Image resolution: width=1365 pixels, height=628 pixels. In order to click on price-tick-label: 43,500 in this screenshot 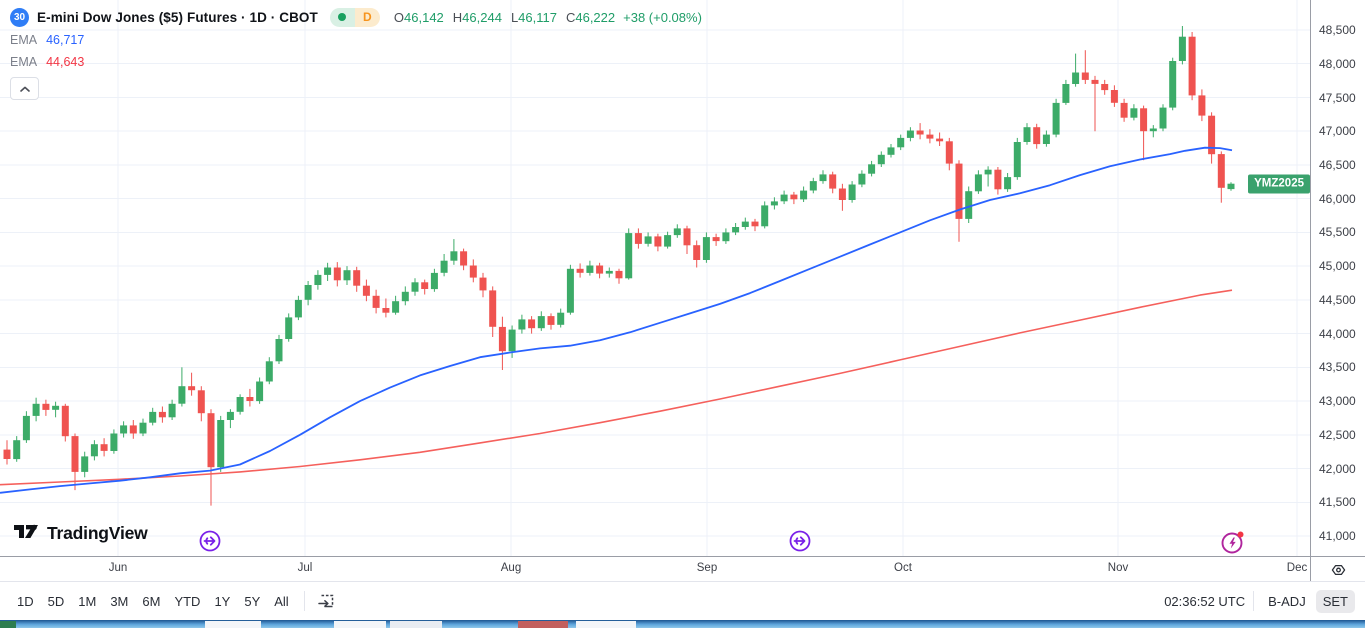, I will do `click(1337, 367)`.